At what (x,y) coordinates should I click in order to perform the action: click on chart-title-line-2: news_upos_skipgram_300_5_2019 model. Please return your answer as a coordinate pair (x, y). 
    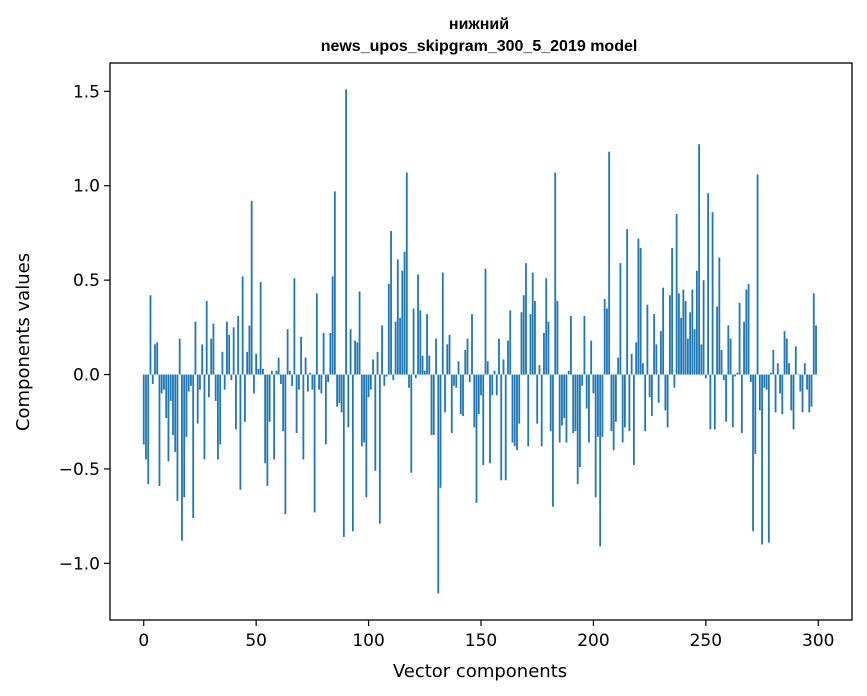
    Looking at the image, I should click on (479, 46).